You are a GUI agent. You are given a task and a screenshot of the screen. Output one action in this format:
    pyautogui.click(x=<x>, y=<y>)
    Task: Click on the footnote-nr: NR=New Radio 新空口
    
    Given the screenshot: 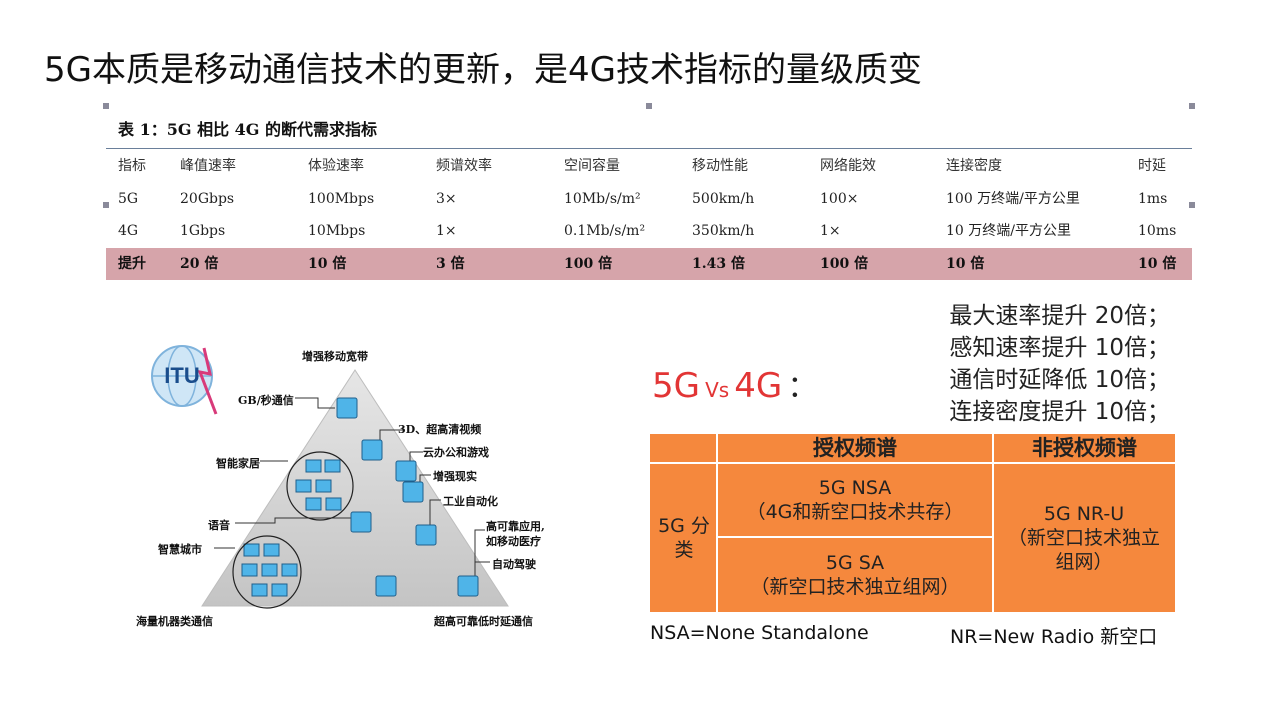 What is the action you would take?
    pyautogui.click(x=1054, y=637)
    